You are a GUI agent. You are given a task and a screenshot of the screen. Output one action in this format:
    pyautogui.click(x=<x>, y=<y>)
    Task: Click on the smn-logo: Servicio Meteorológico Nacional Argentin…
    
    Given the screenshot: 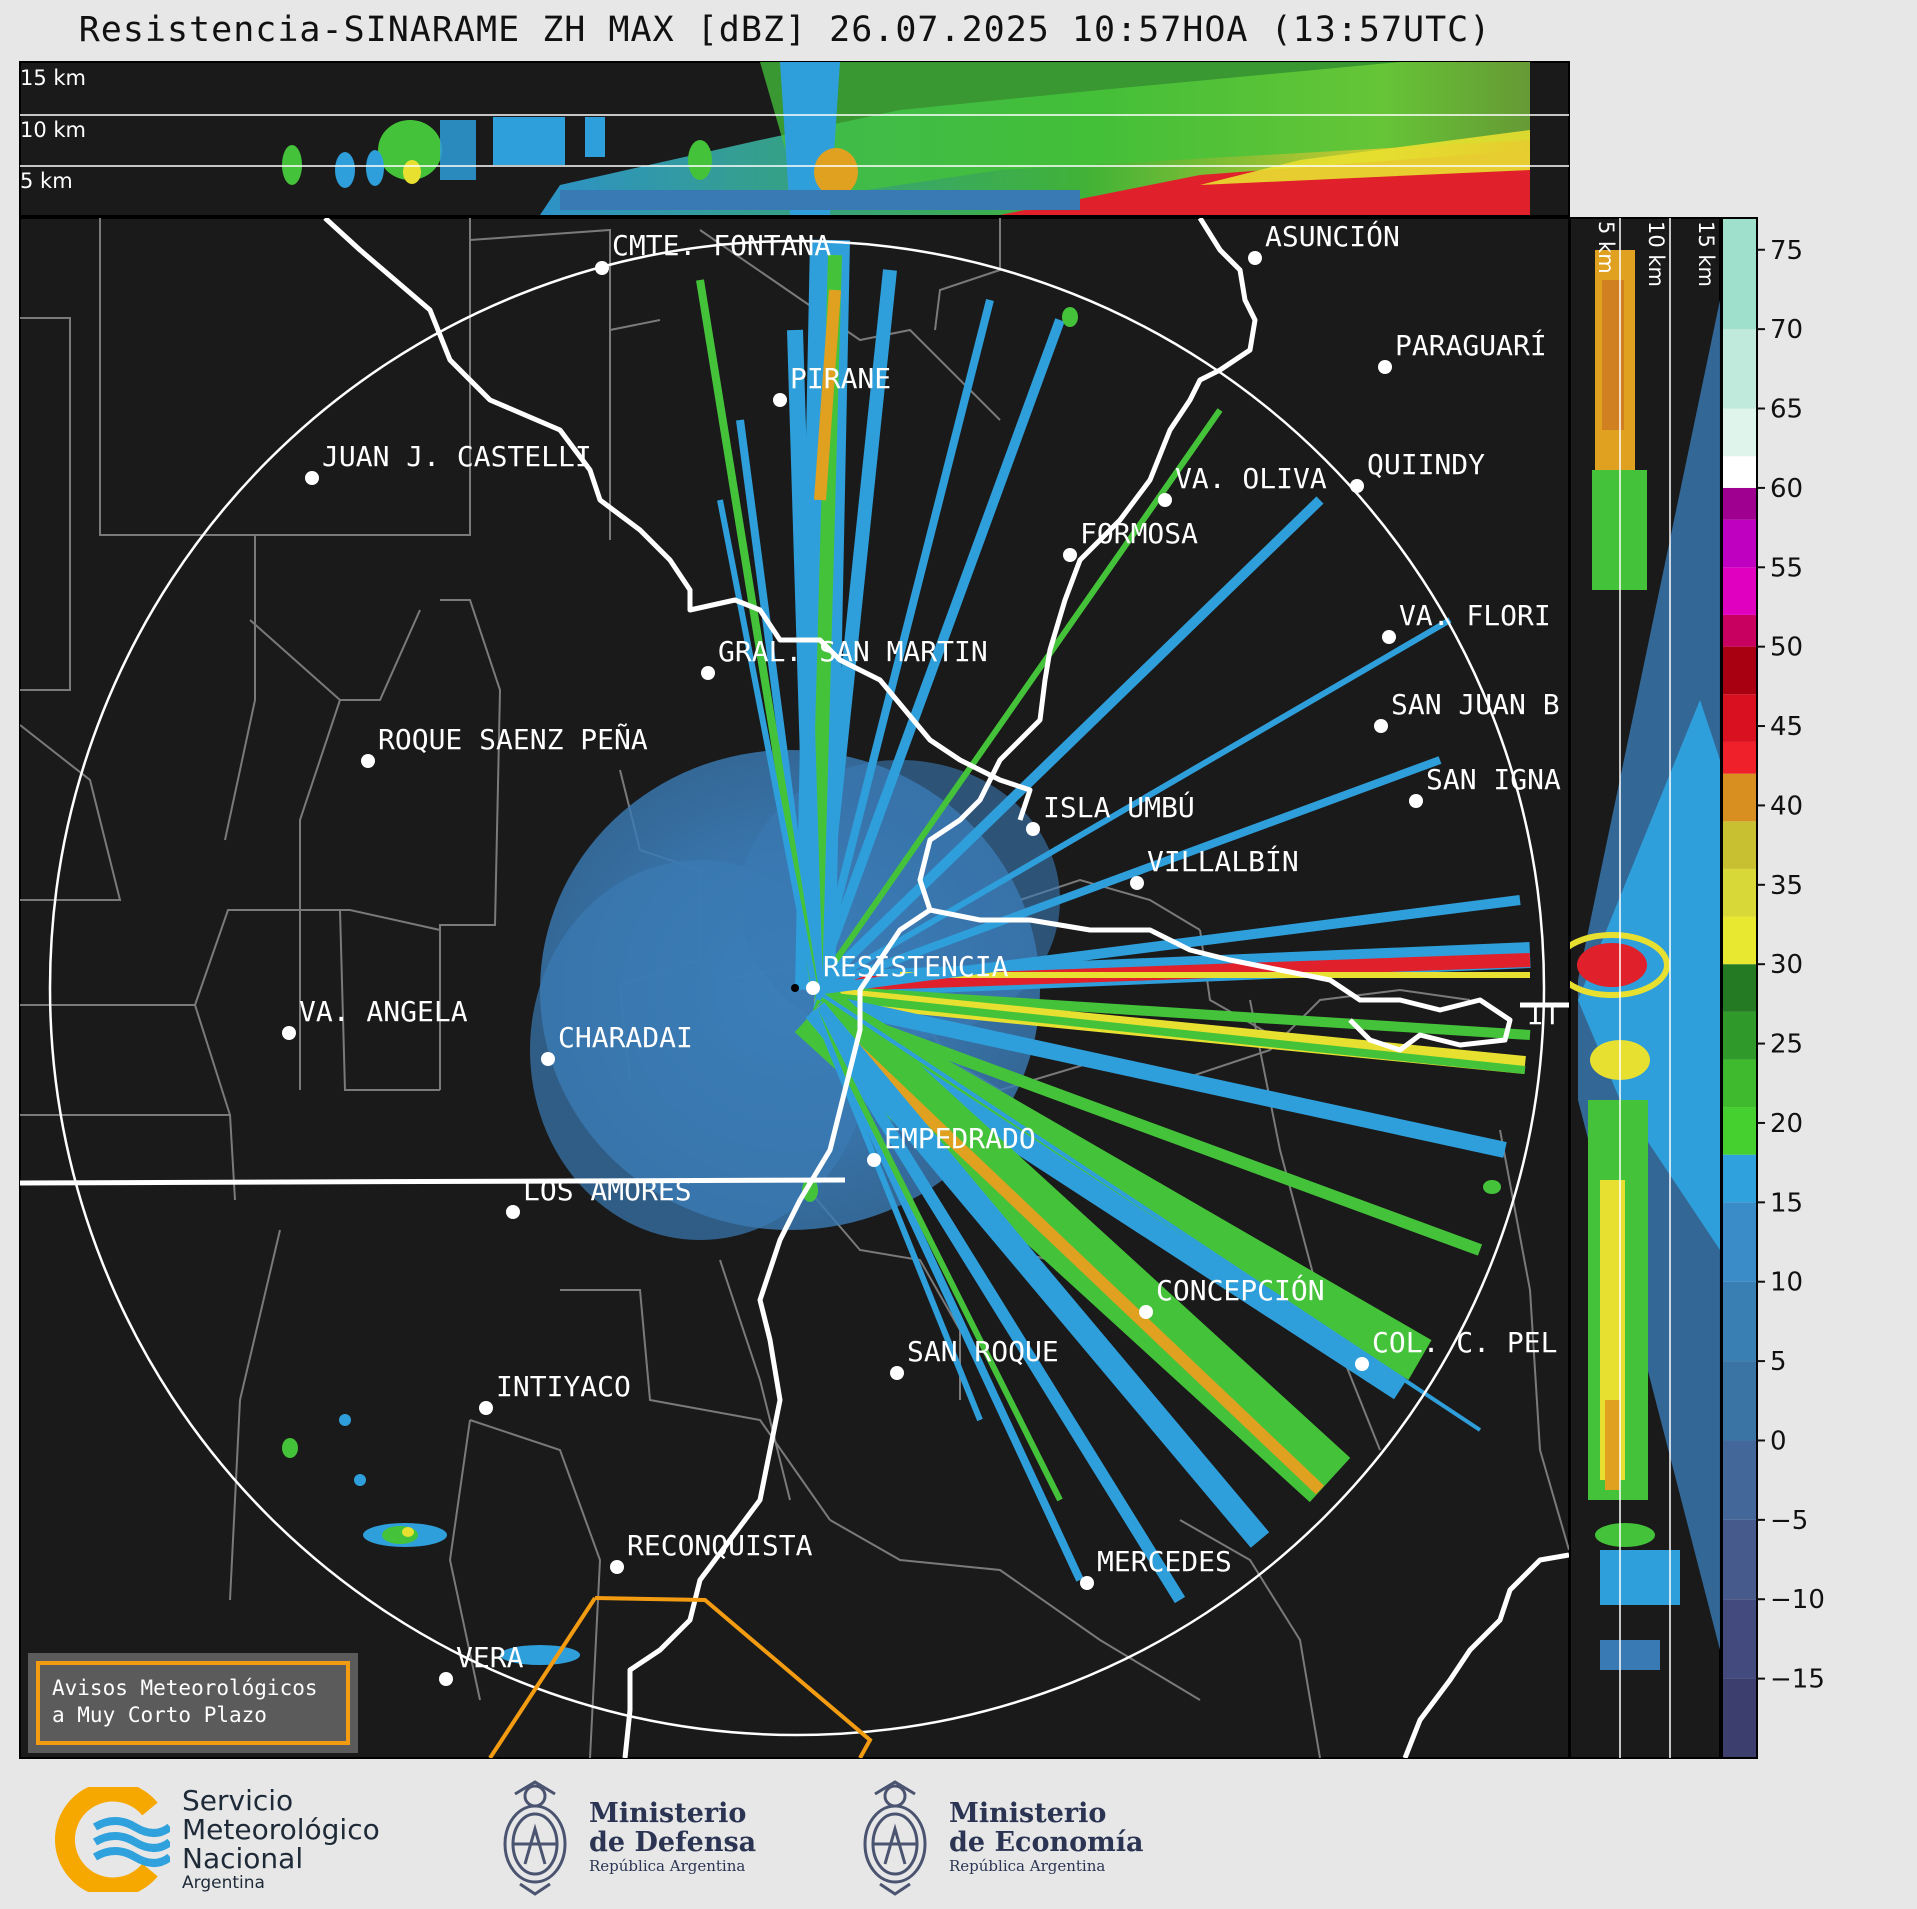 What is the action you would take?
    pyautogui.click(x=217, y=1839)
    